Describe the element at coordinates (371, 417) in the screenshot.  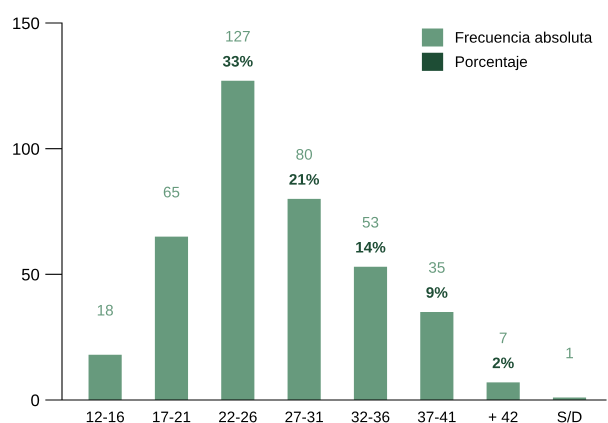
I see `x-tick-label: 32-36` at that location.